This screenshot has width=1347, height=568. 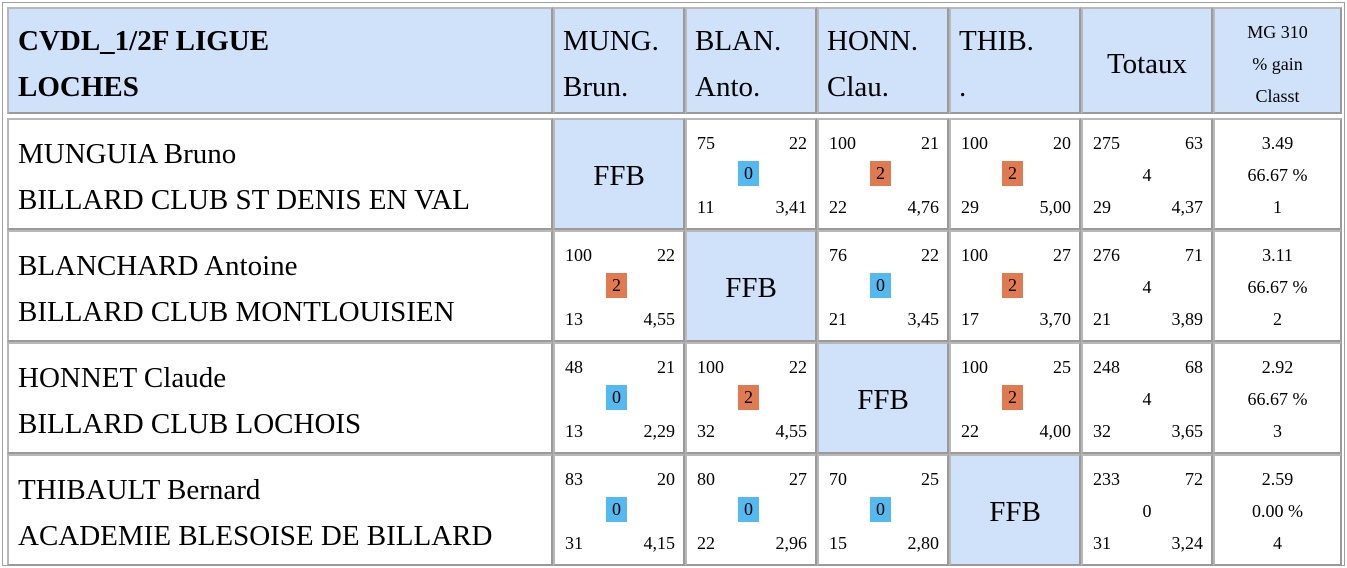 What do you see at coordinates (706, 207) in the screenshot?
I see `match-best-series: 11` at bounding box center [706, 207].